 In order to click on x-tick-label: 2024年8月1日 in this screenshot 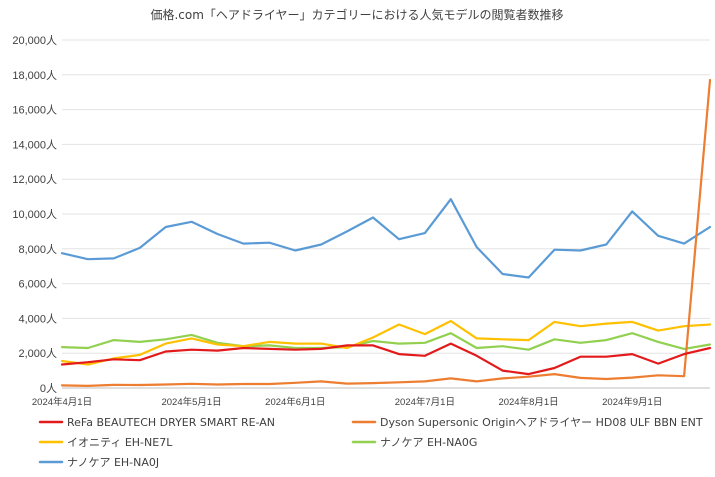, I will do `click(528, 402)`.